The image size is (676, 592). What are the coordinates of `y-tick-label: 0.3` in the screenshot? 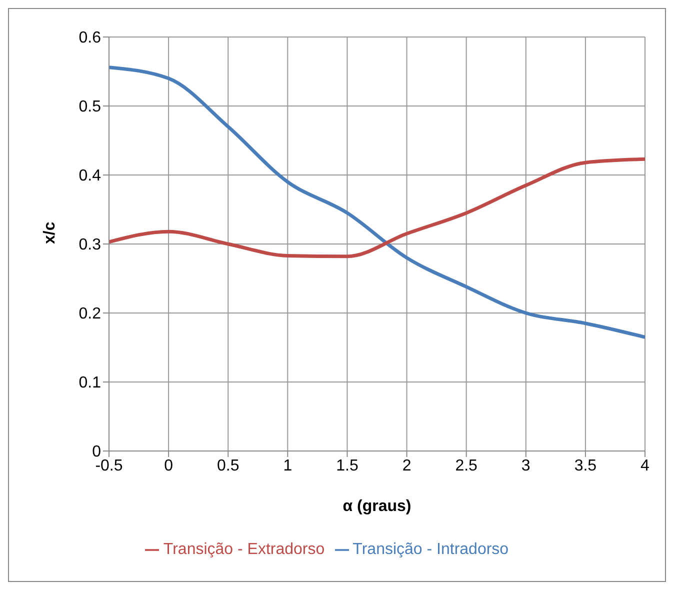 It's located at (90, 245).